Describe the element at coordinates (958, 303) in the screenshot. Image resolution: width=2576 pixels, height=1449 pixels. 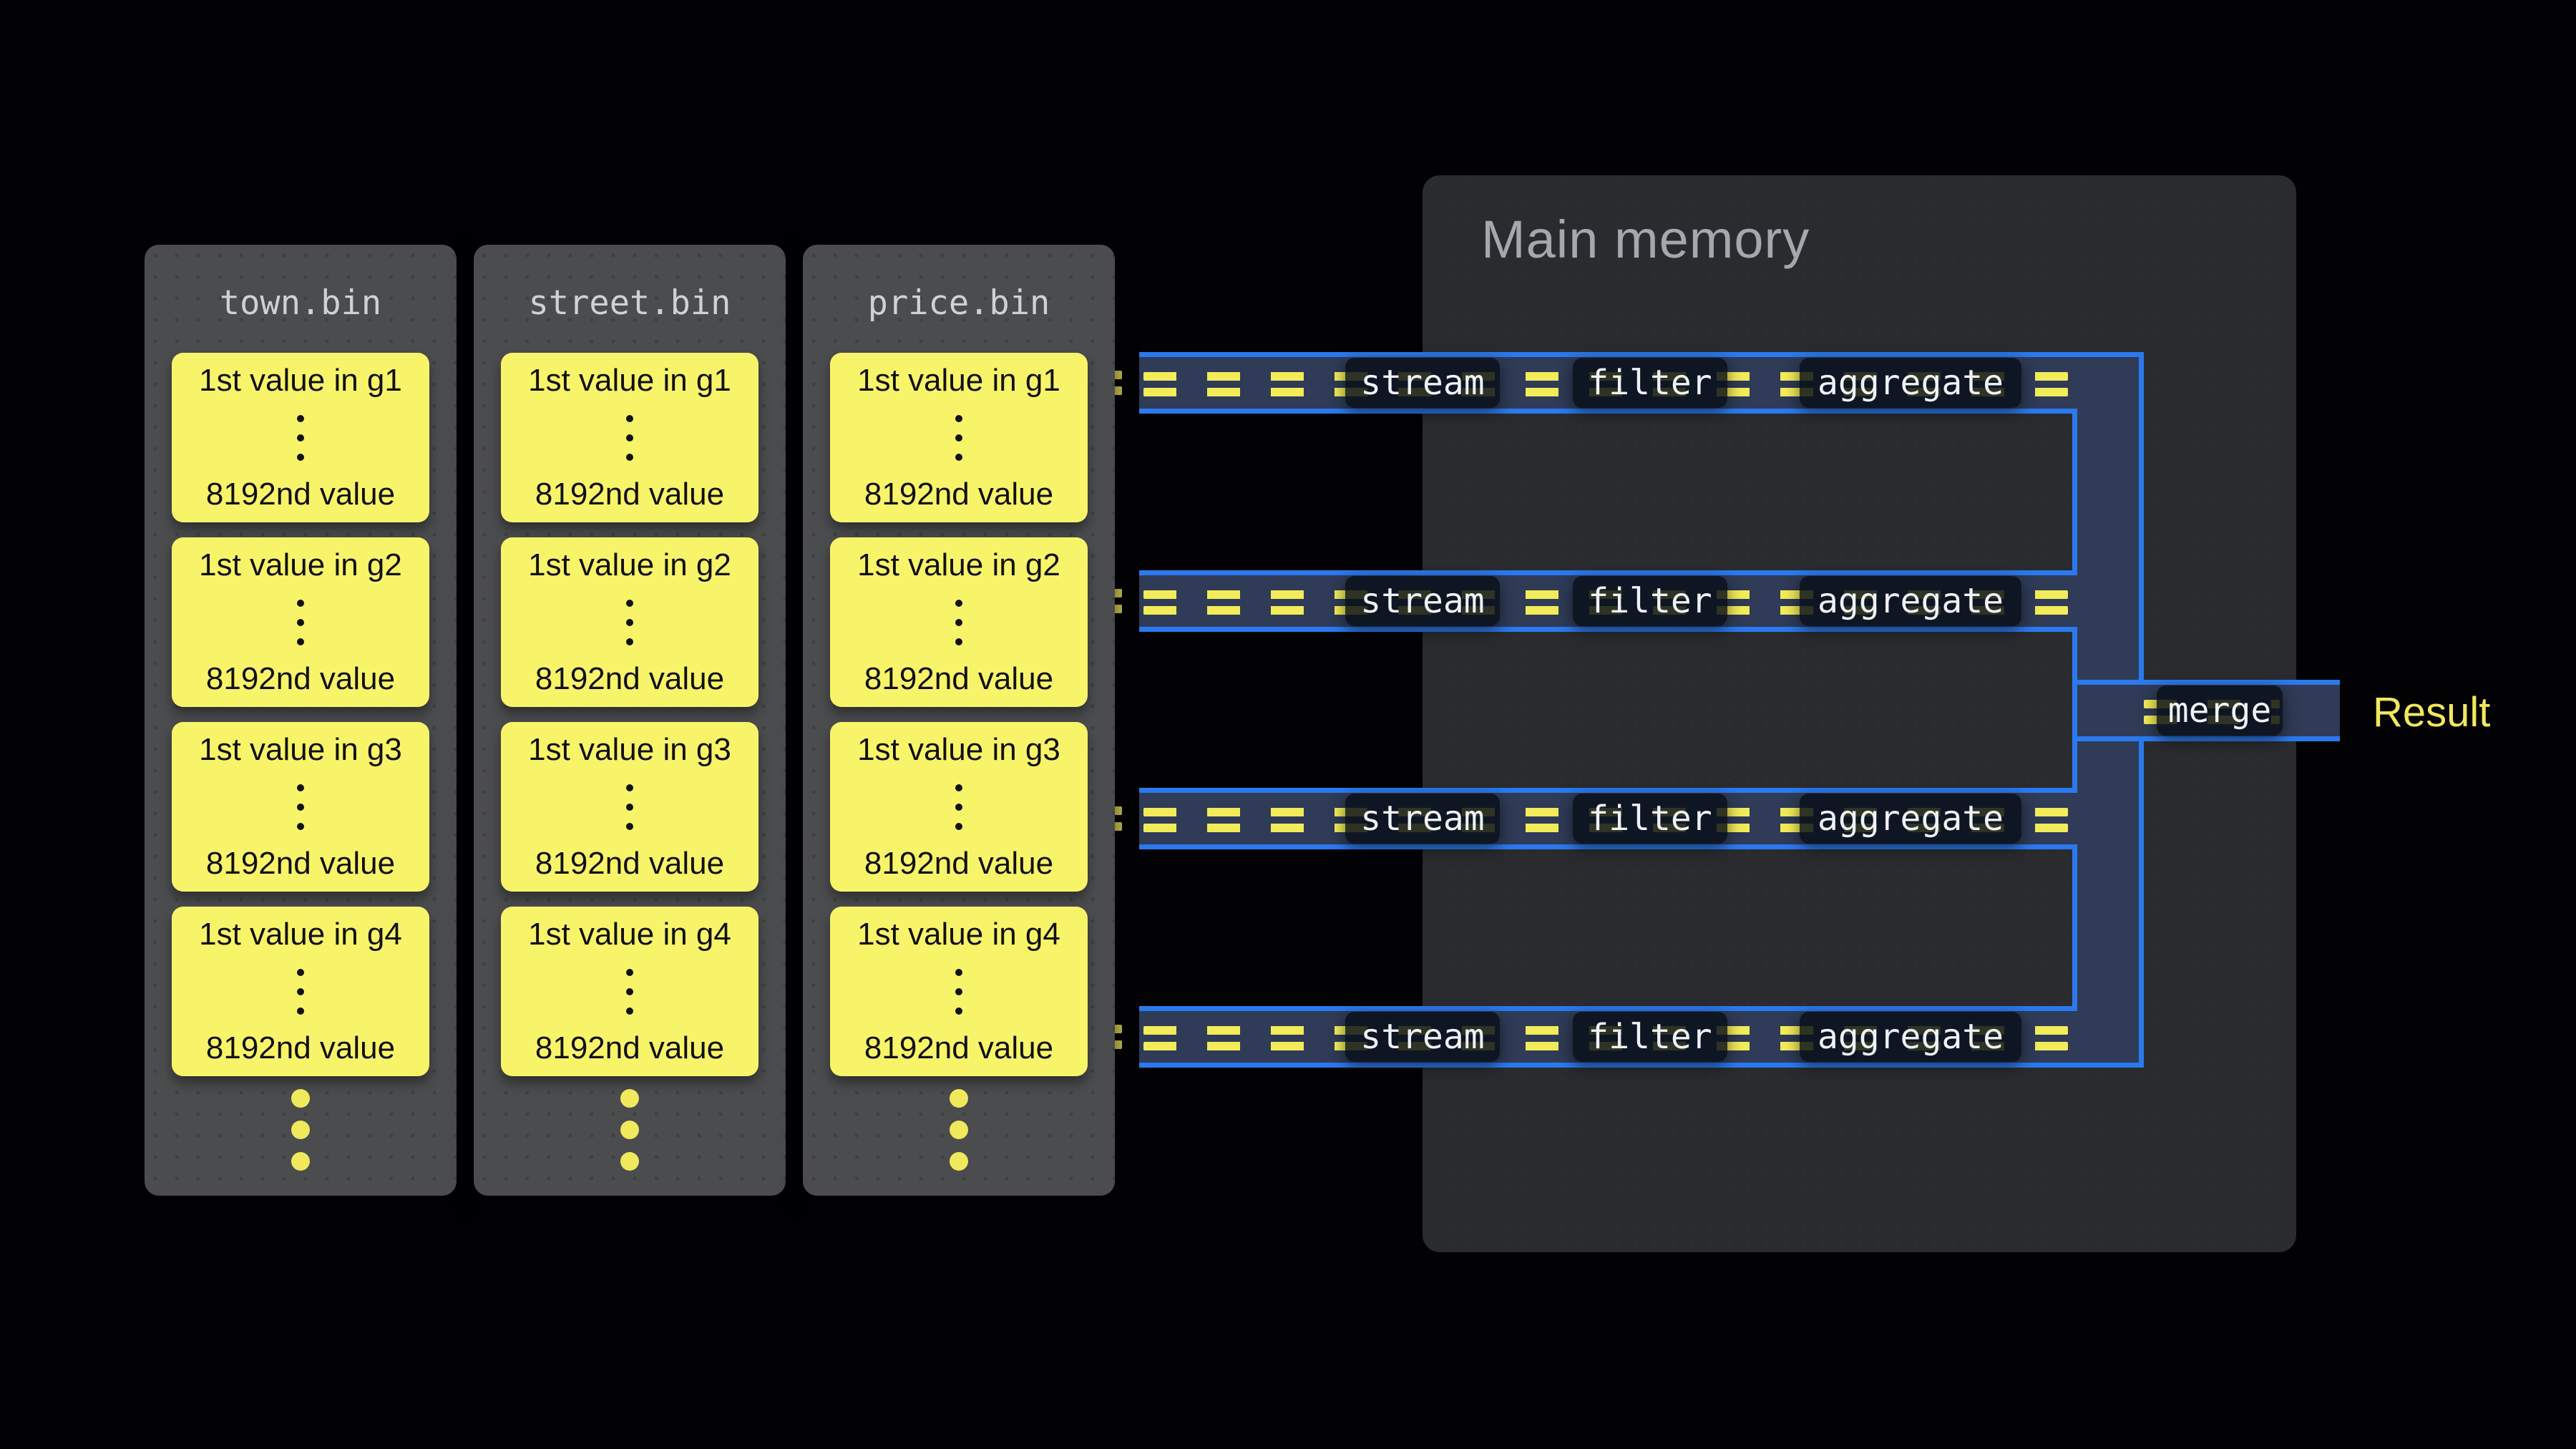
I see `file-name: price.bin` at that location.